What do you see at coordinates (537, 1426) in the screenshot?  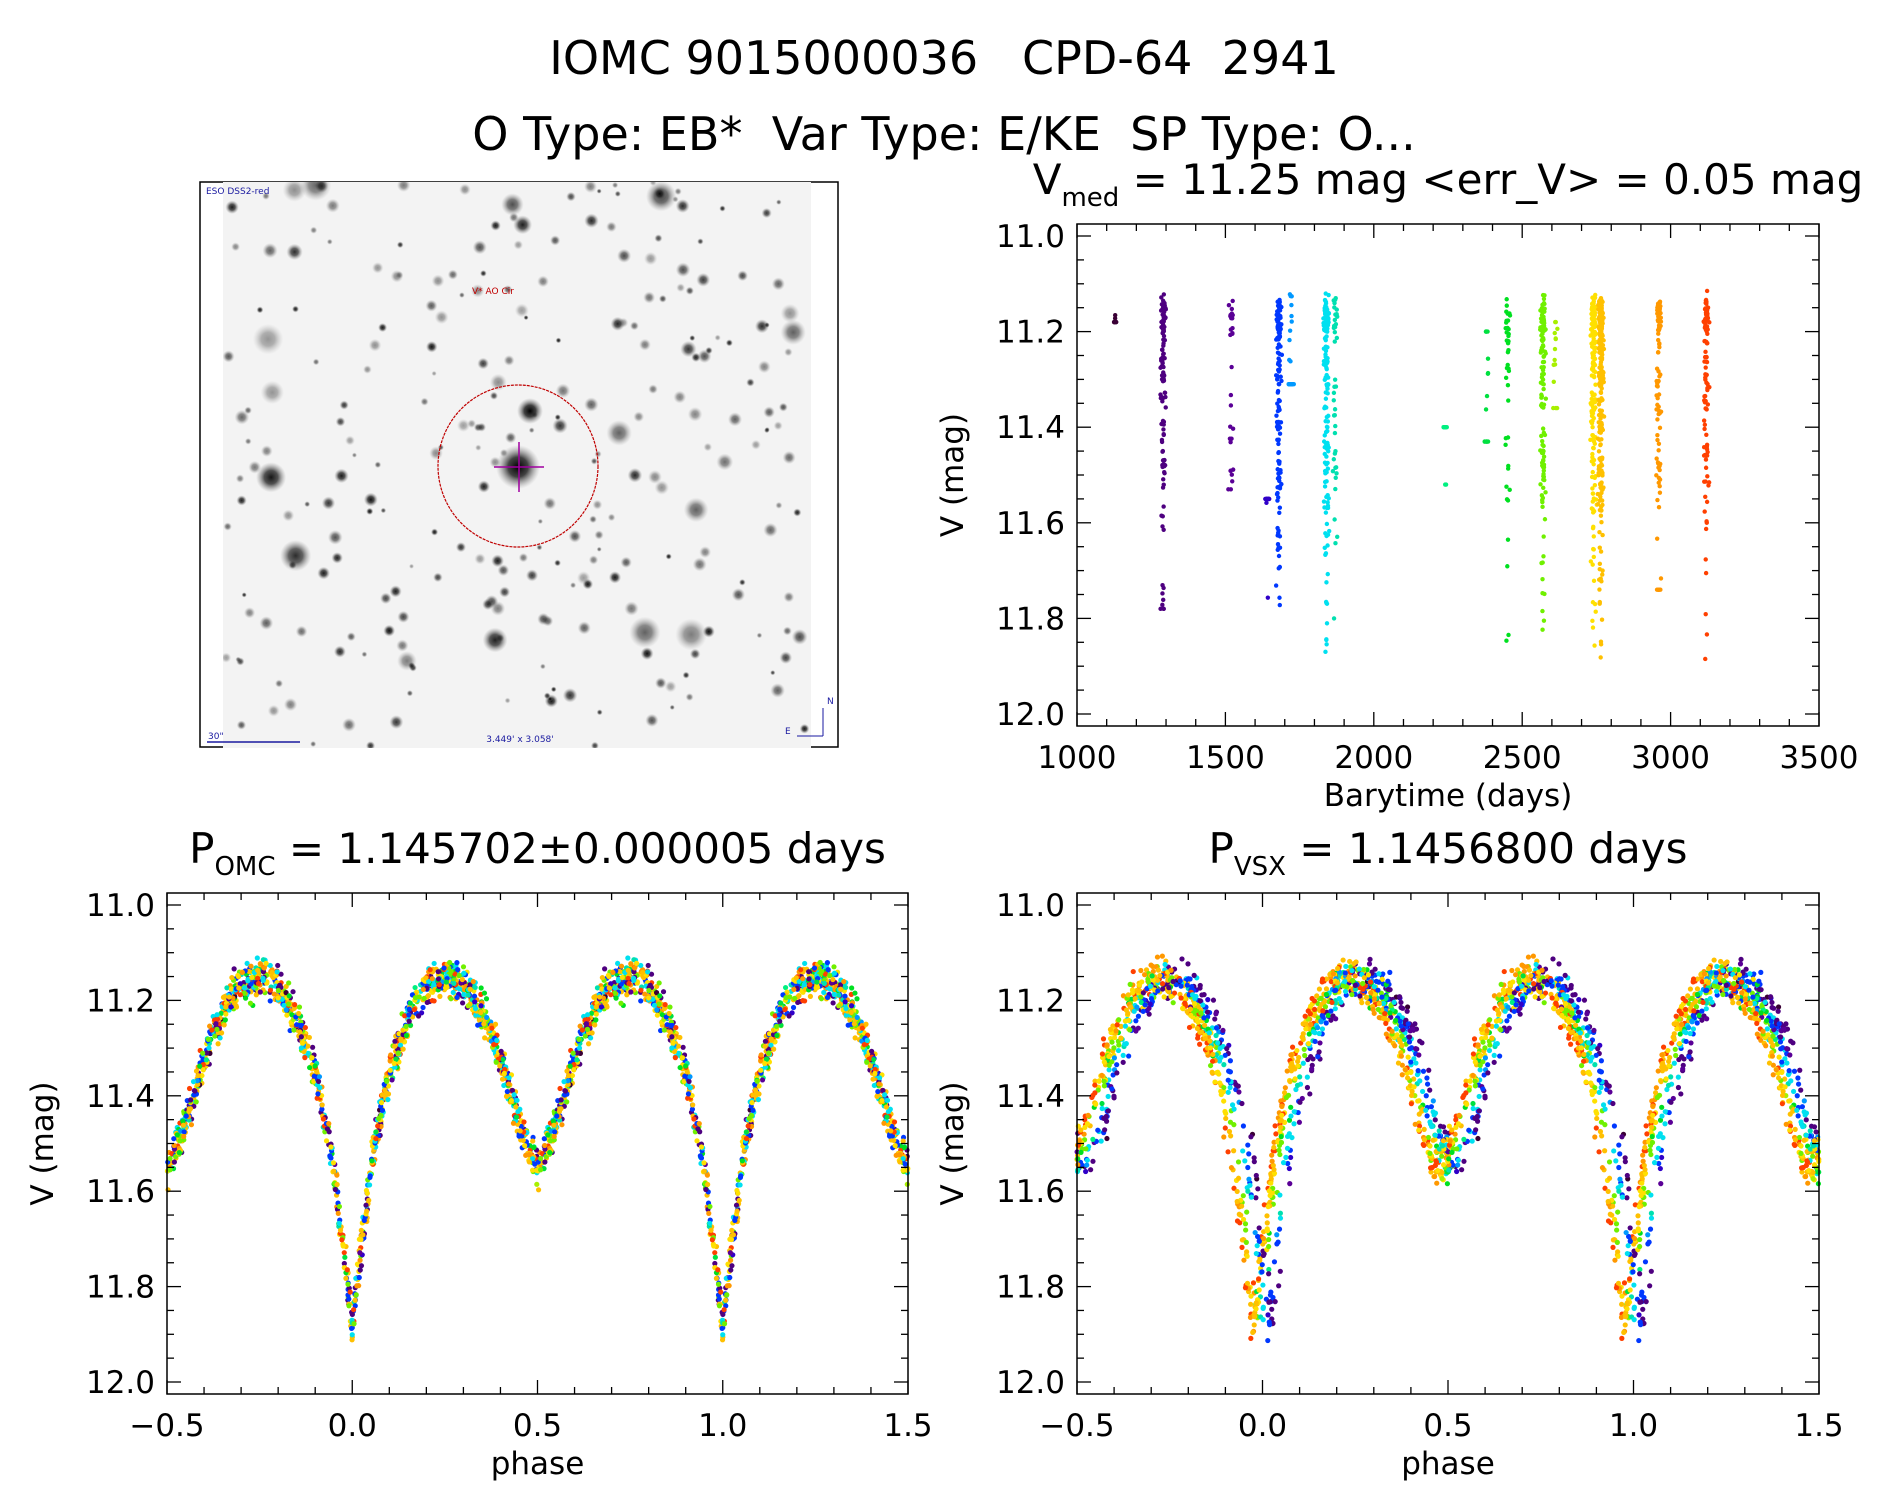 I see `x-tick-label: 0.5` at bounding box center [537, 1426].